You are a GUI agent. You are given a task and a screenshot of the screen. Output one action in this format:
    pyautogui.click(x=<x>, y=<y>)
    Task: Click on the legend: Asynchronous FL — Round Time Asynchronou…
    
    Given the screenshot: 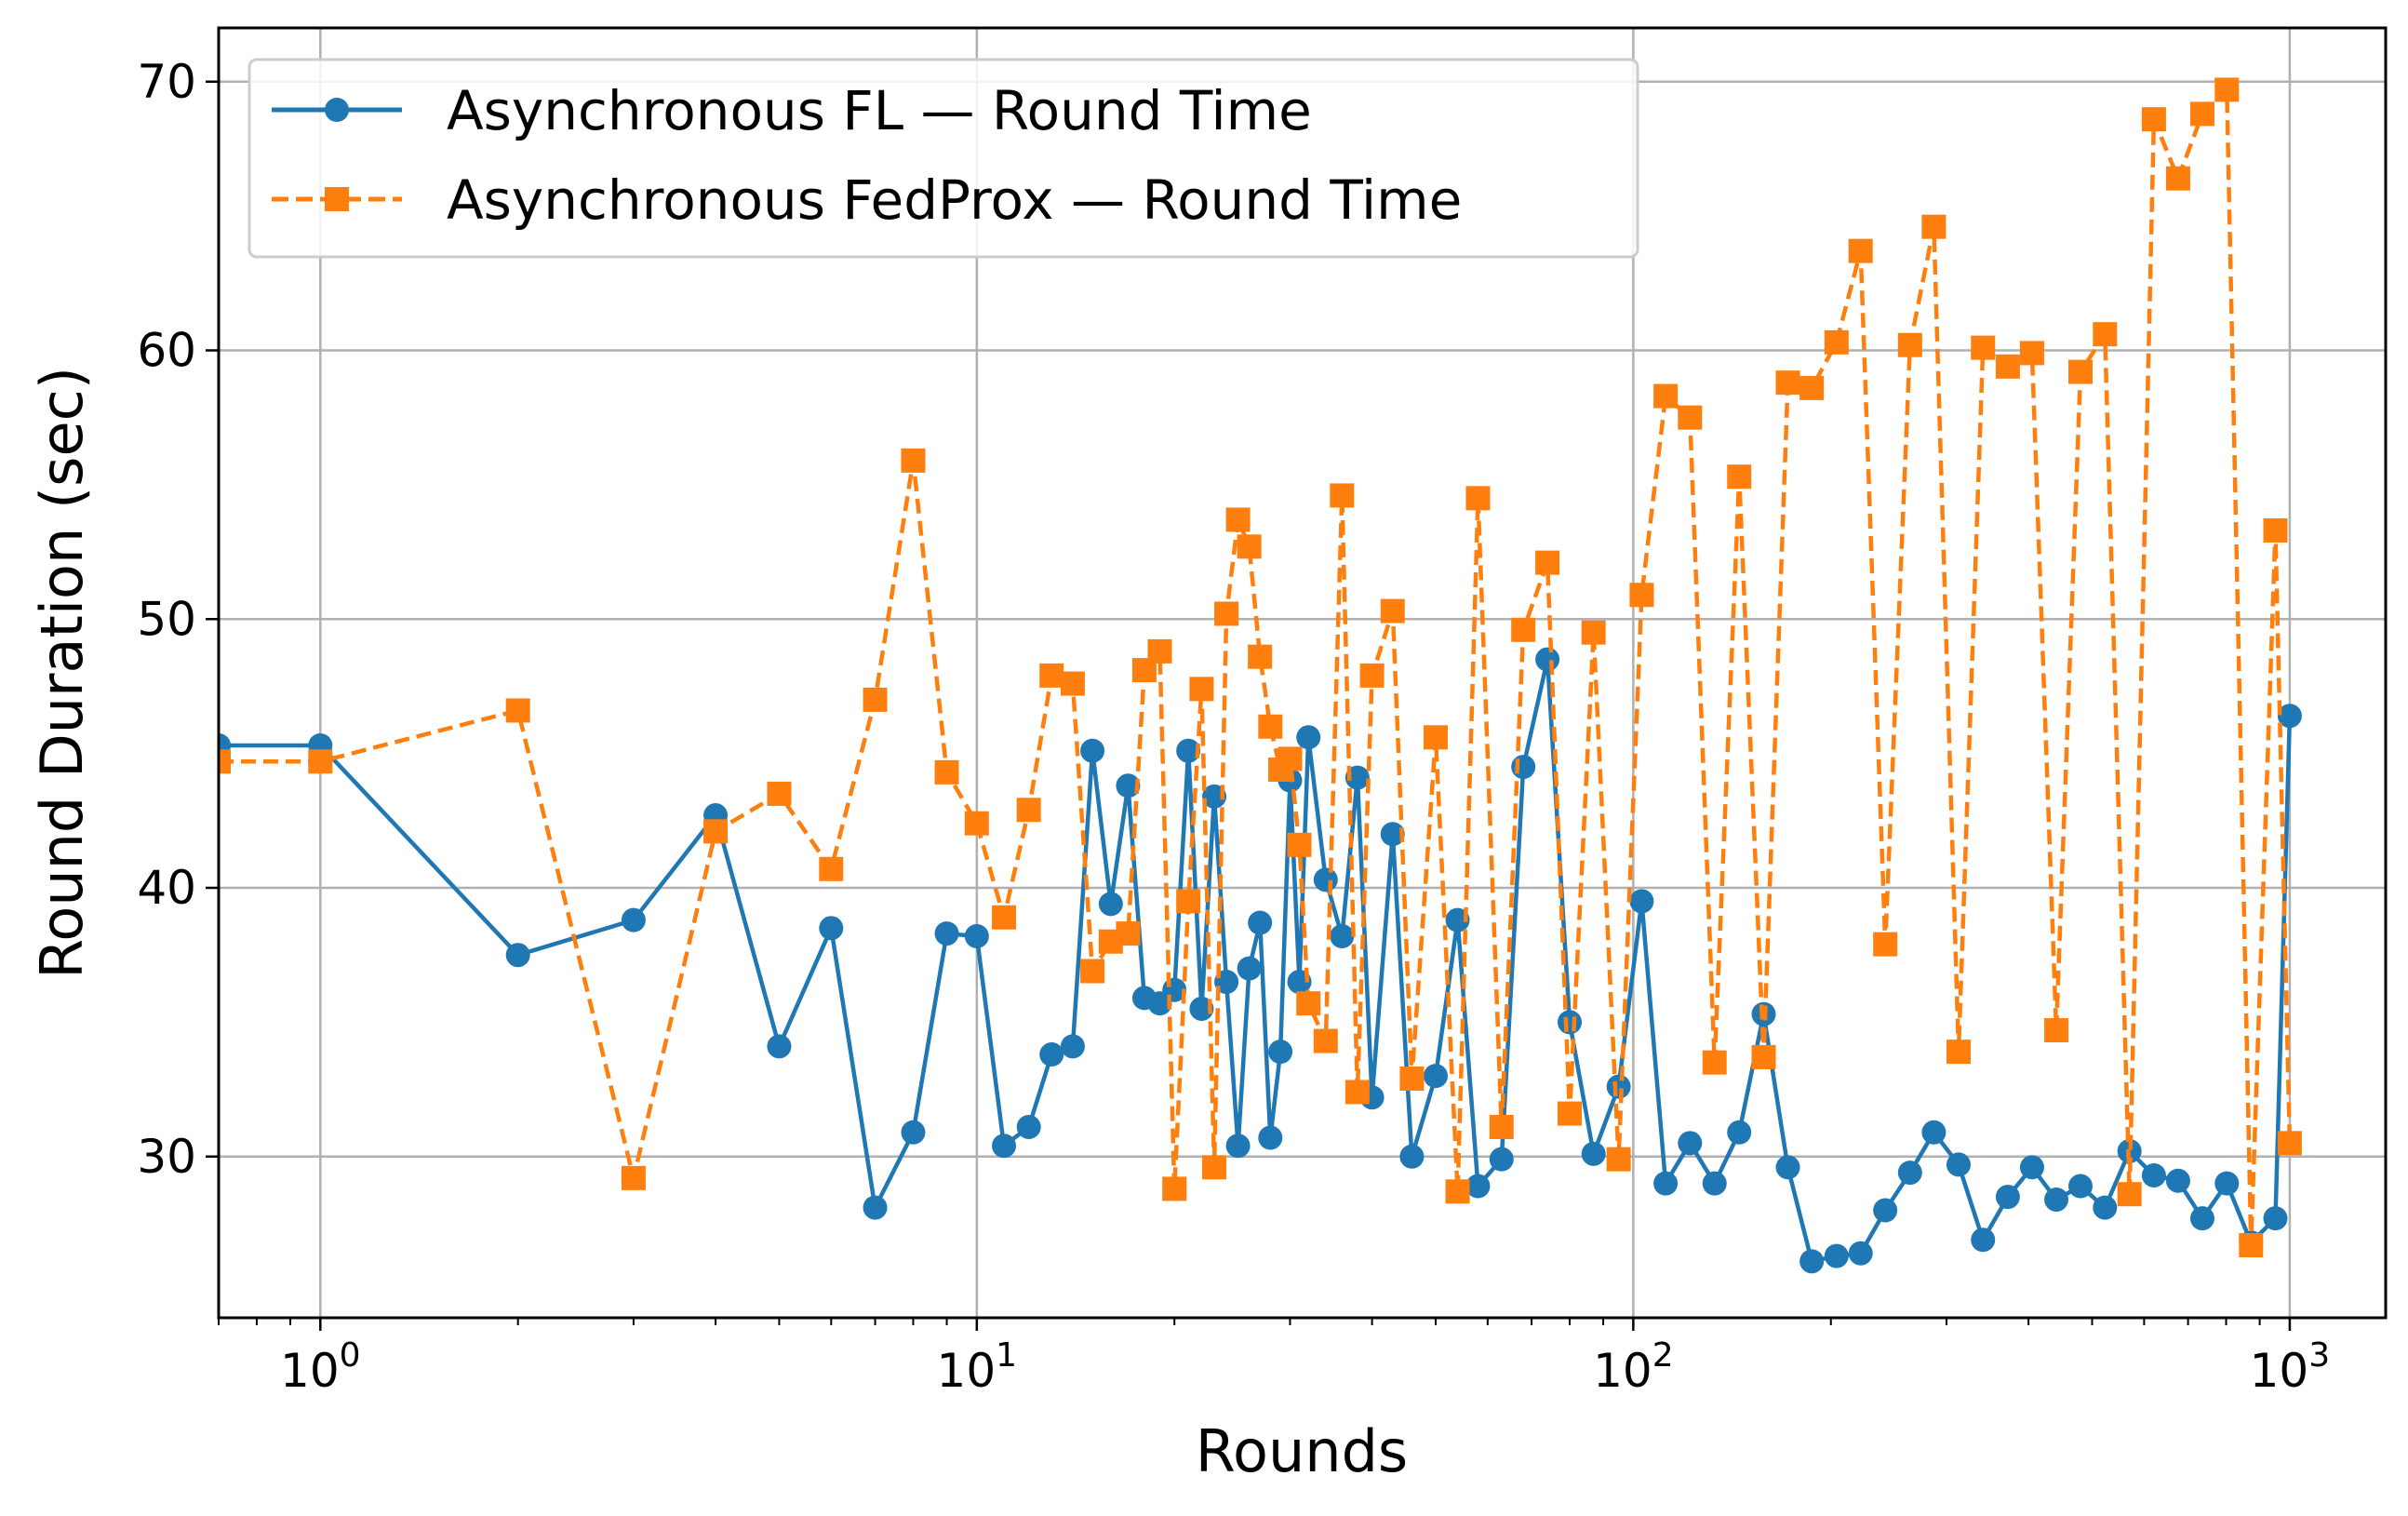 What is the action you would take?
    pyautogui.click(x=943, y=158)
    